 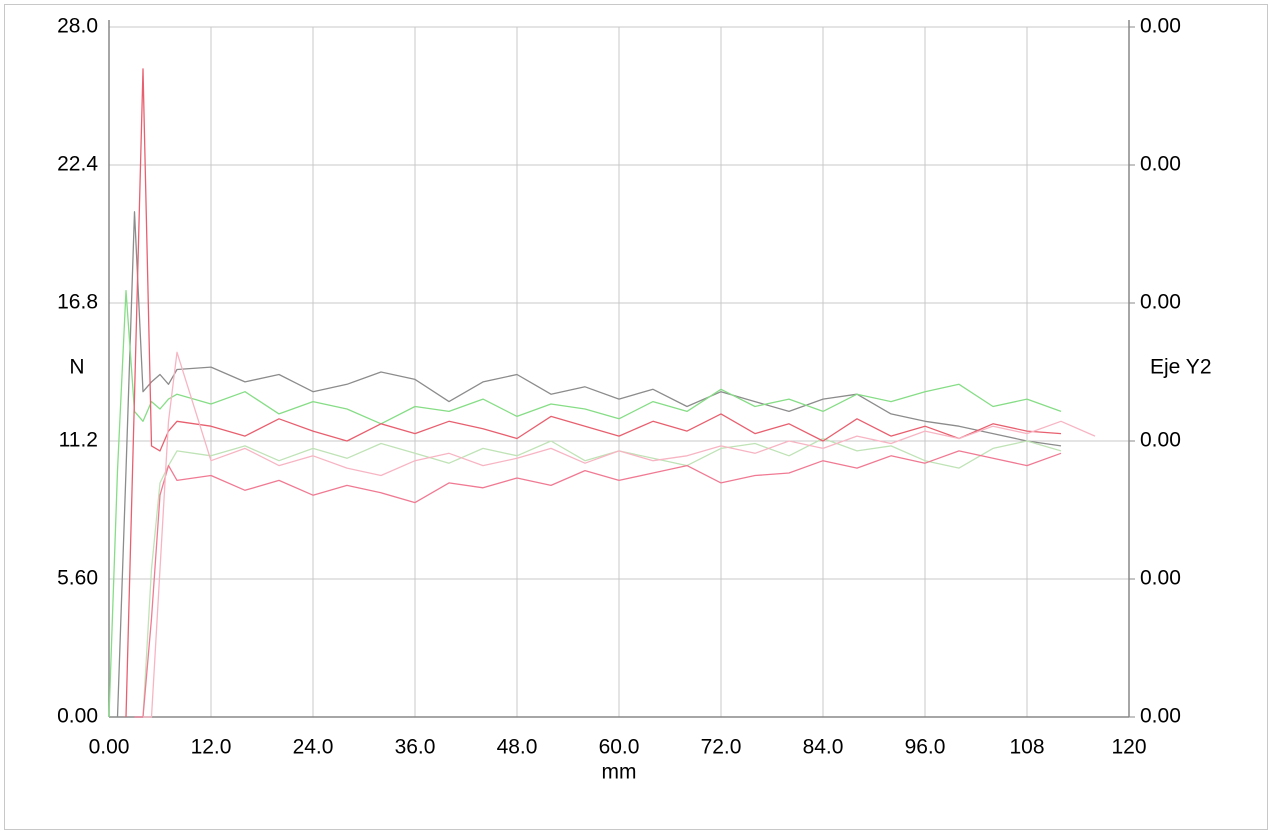 What do you see at coordinates (1026, 747) in the screenshot?
I see `x-tick-label: 108` at bounding box center [1026, 747].